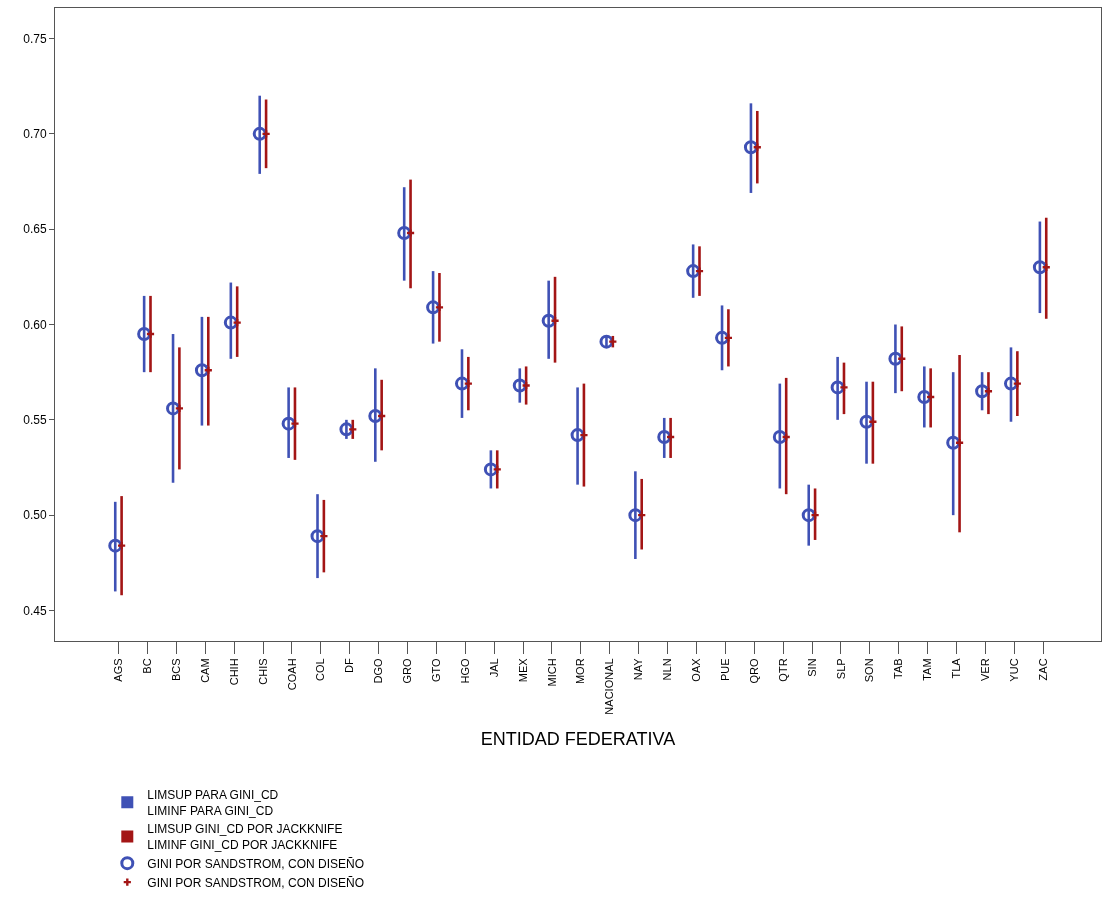 The height and width of the screenshot is (899, 1103). Describe the element at coordinates (1013, 670) in the screenshot. I see `x-tick-label: YUC` at that location.